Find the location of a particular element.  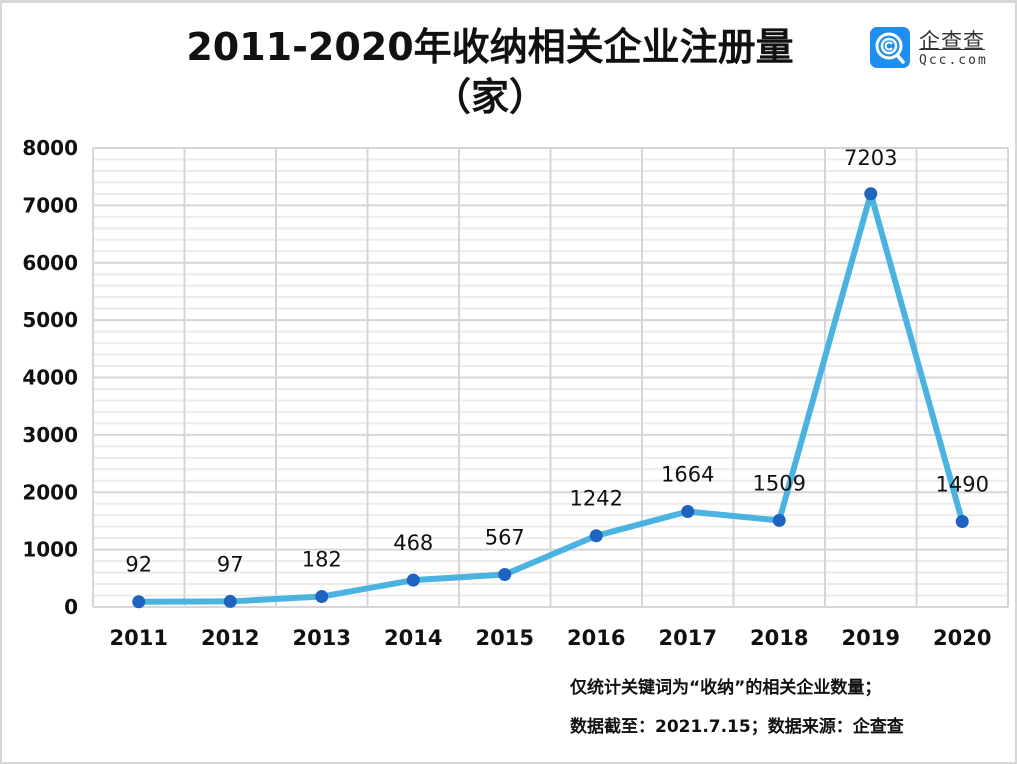

qcc-logo: 企查查 Qcc.com is located at coordinates (935, 49).